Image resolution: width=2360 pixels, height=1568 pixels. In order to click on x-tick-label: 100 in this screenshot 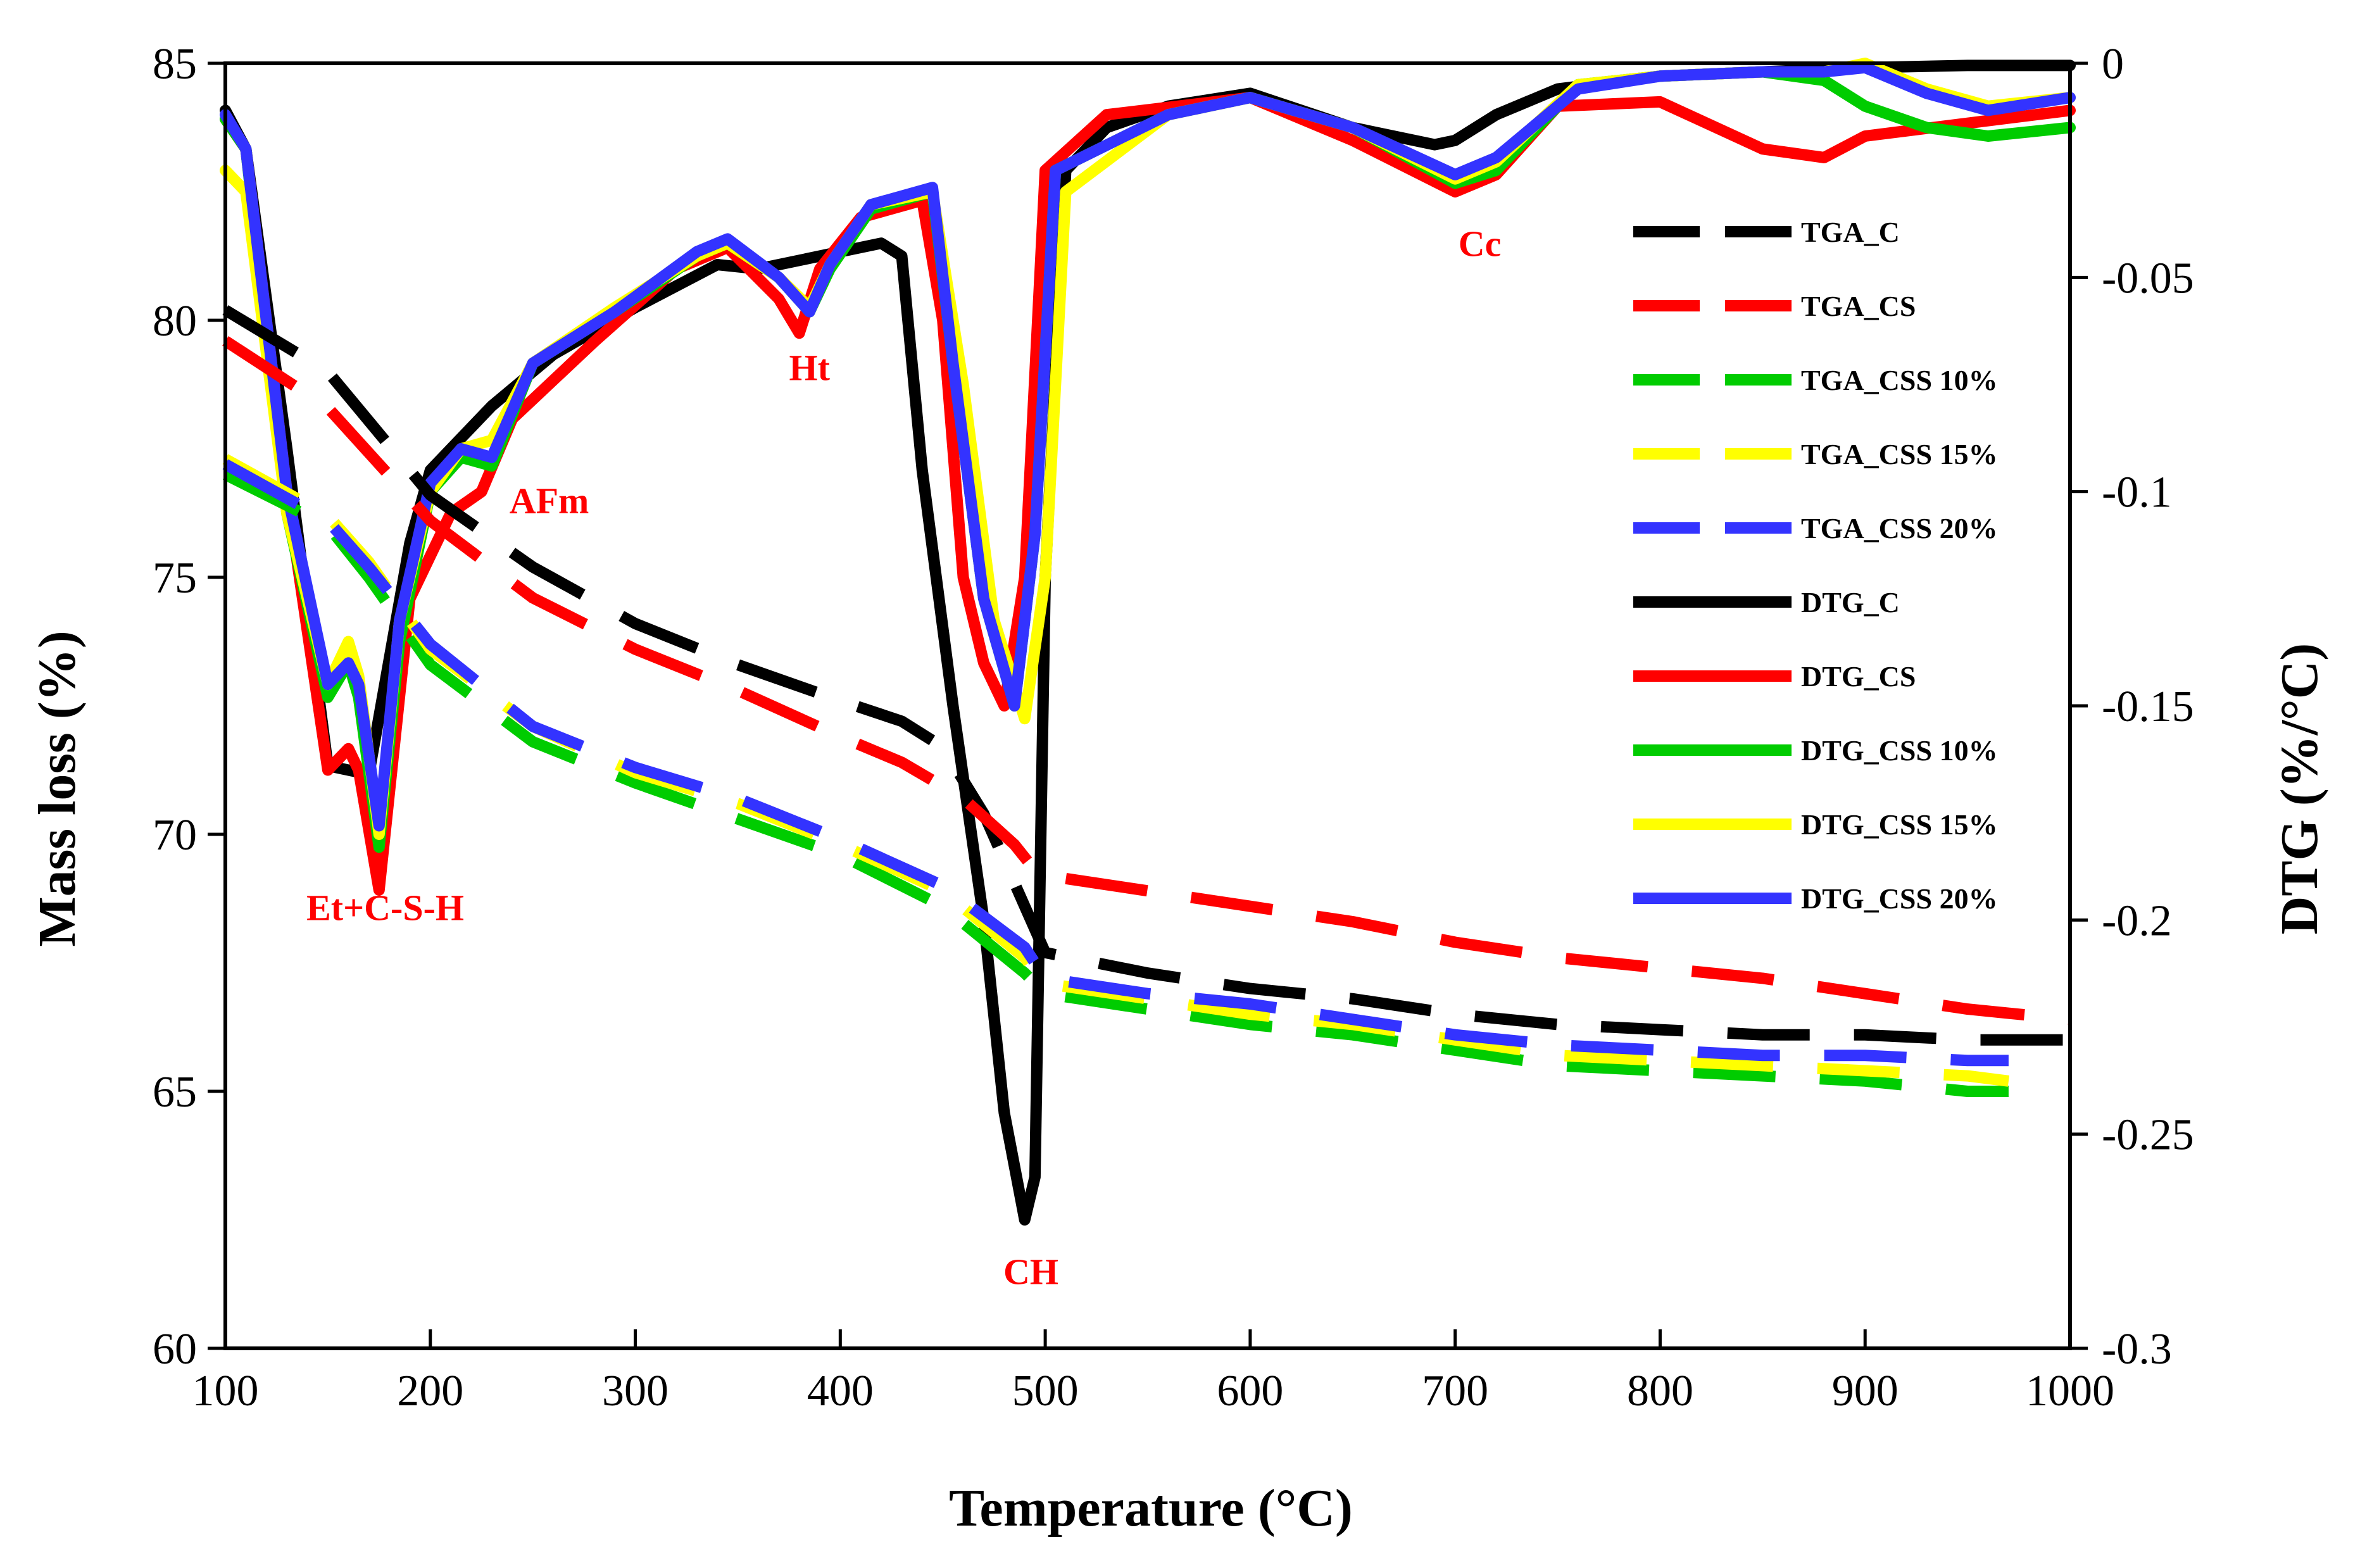, I will do `click(226, 1391)`.